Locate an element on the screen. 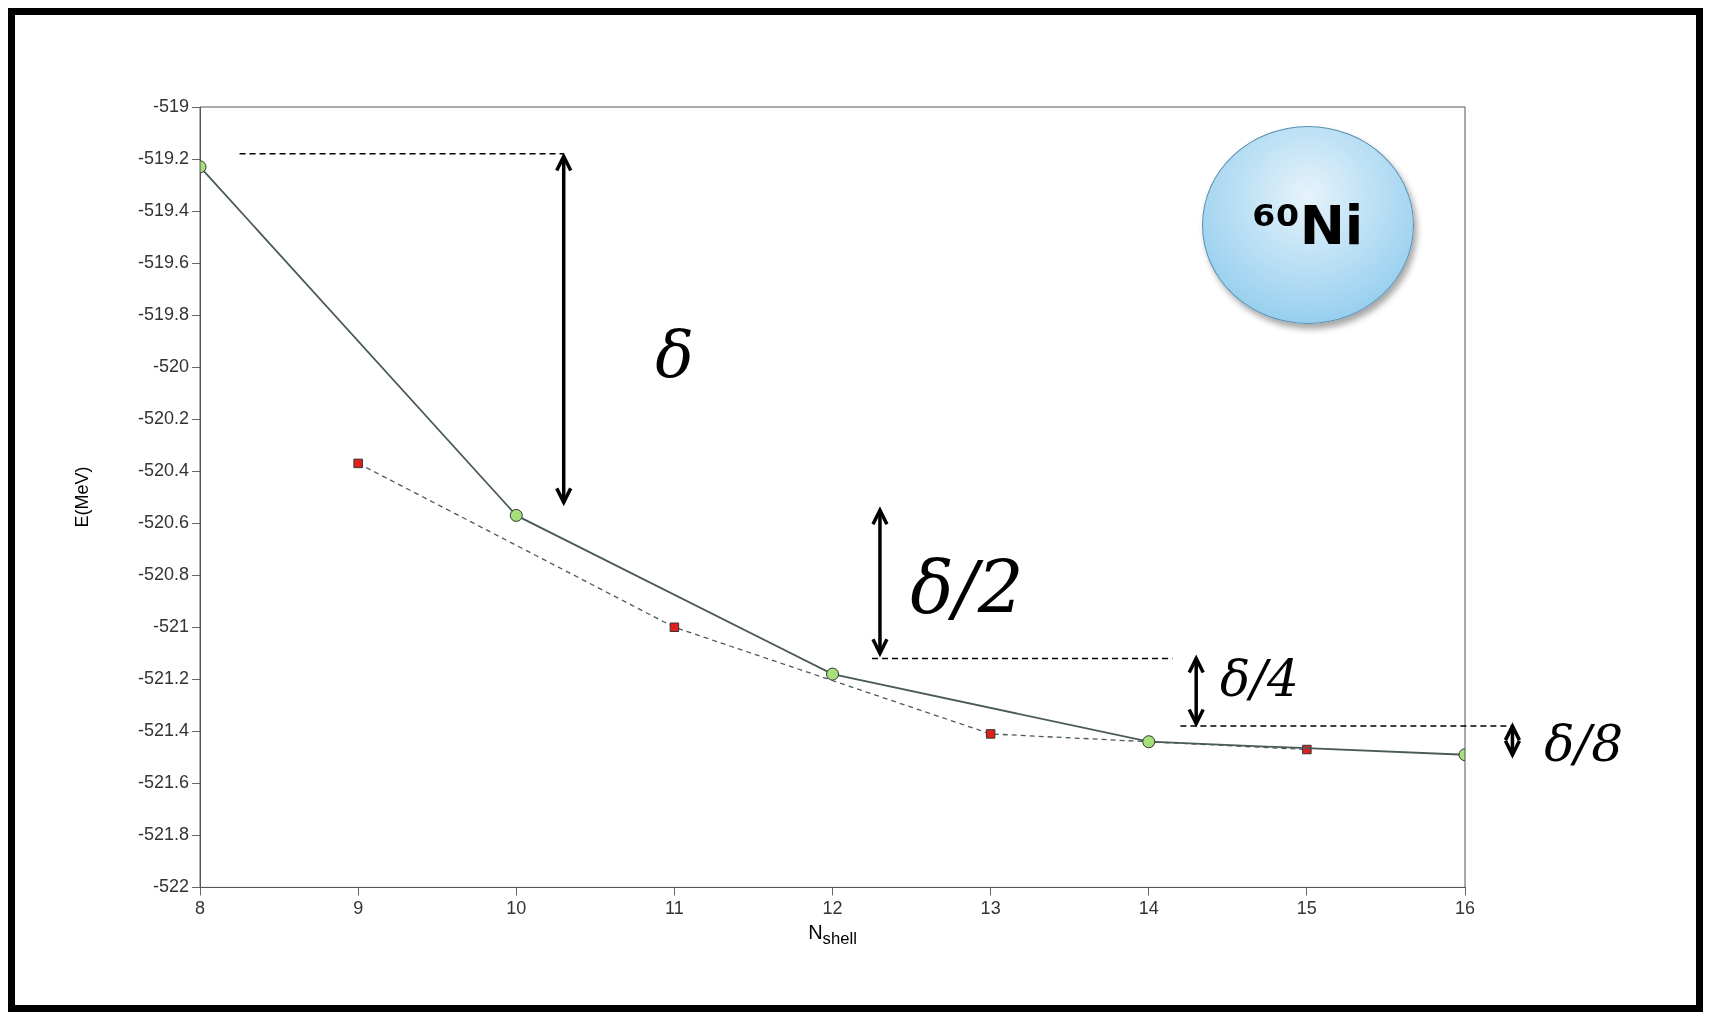  y-tick-label: -519.4 is located at coordinates (163, 210).